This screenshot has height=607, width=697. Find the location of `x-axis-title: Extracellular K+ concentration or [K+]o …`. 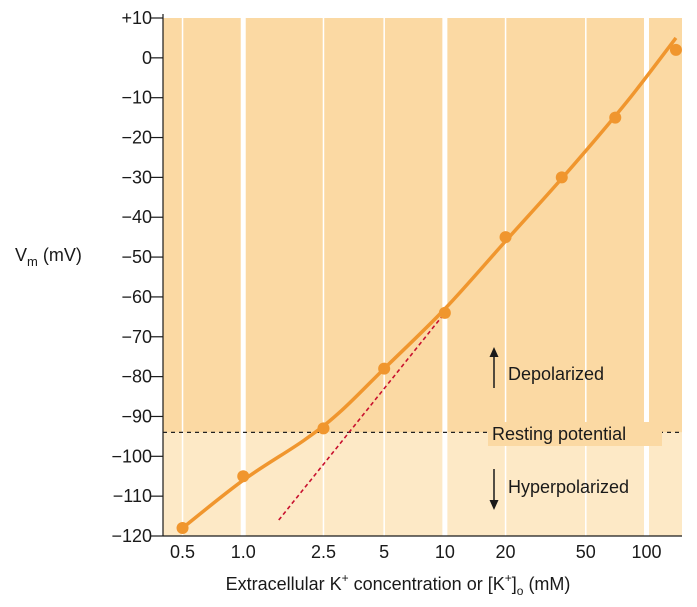

x-axis-title: Extracellular K+ concentration or [K+]o … is located at coordinates (398, 584).